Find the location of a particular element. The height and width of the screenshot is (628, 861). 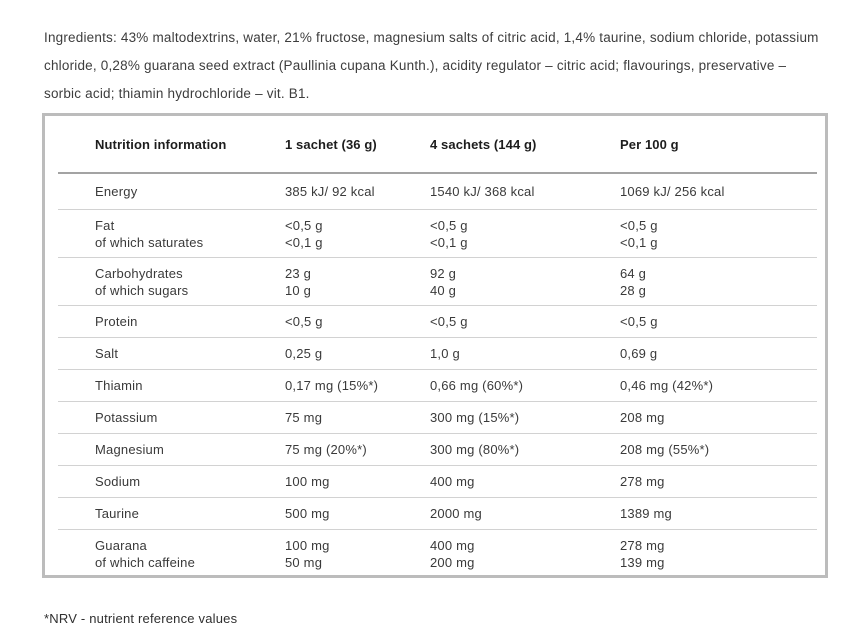

row-label: Carbohydrates of which sugars is located at coordinates (142, 281).